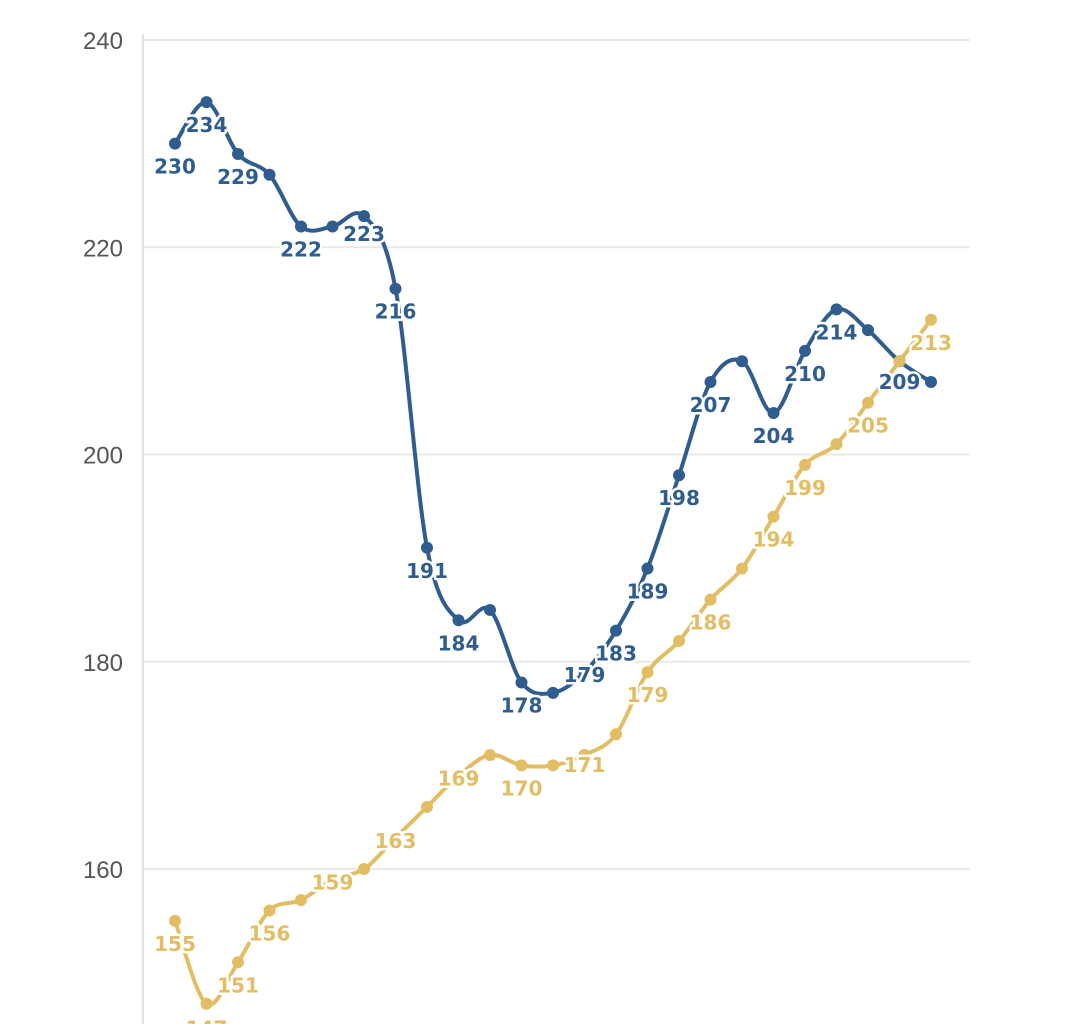 The height and width of the screenshot is (1024, 1080). I want to click on data-label: 171, so click(585, 765).